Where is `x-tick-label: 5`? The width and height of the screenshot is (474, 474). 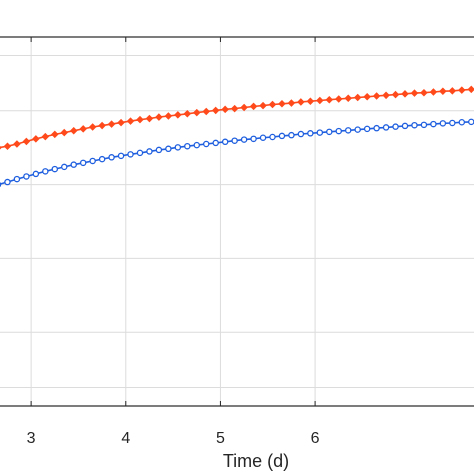 x-tick-label: 5 is located at coordinates (220, 438).